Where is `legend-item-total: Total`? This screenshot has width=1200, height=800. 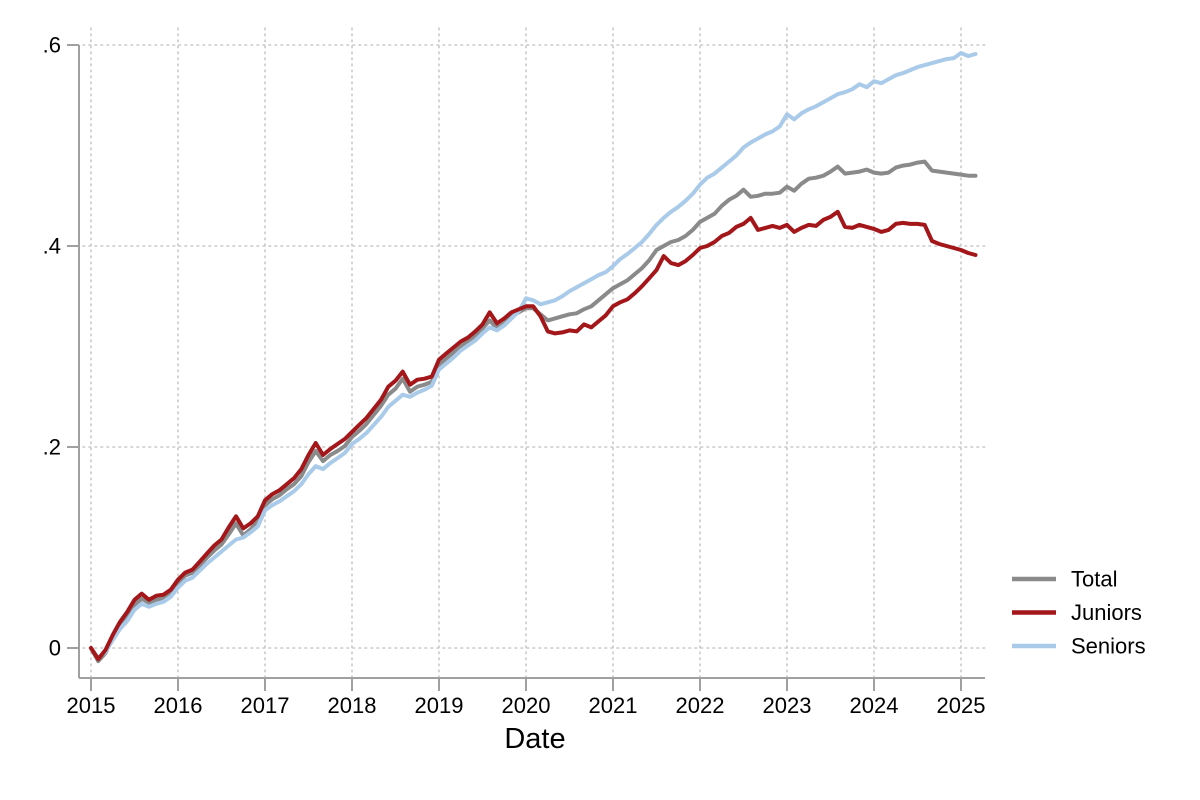
legend-item-total: Total is located at coordinates (1064, 579).